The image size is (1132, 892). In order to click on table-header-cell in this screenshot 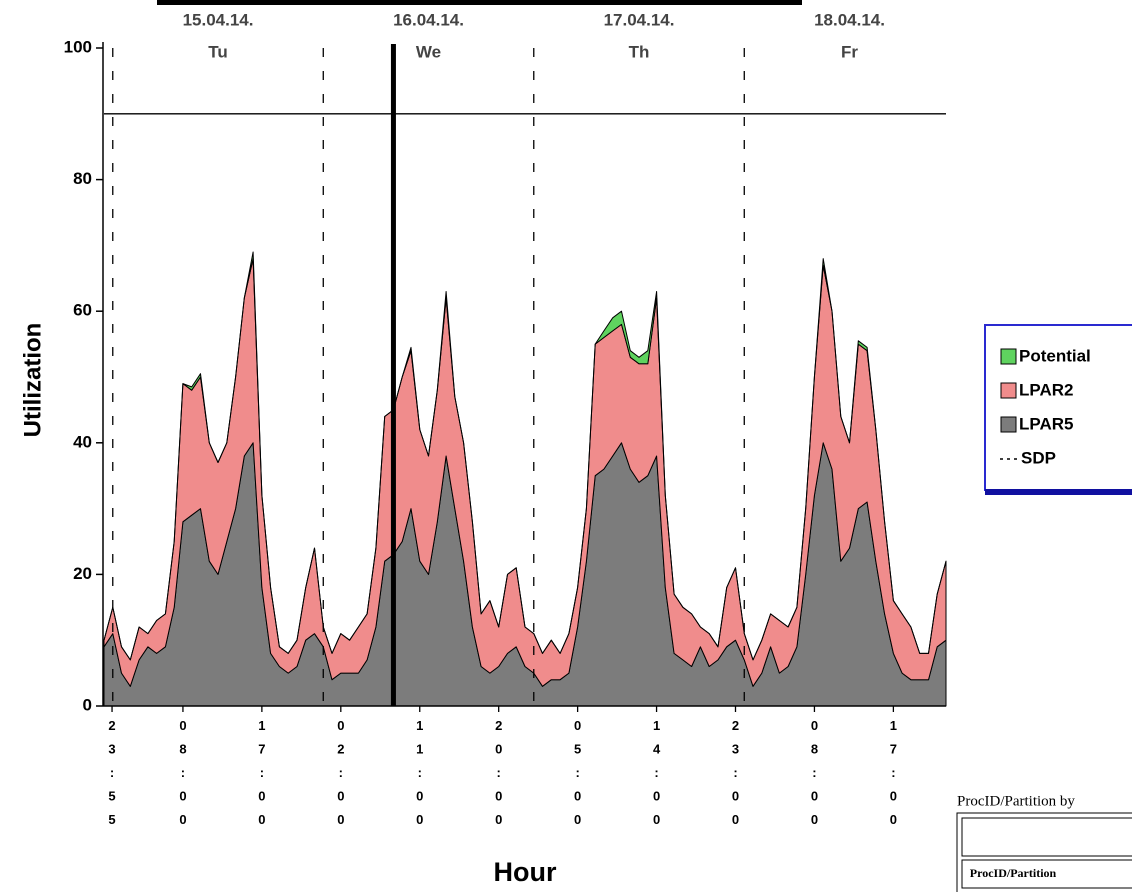, I will do `click(1046, 874)`.